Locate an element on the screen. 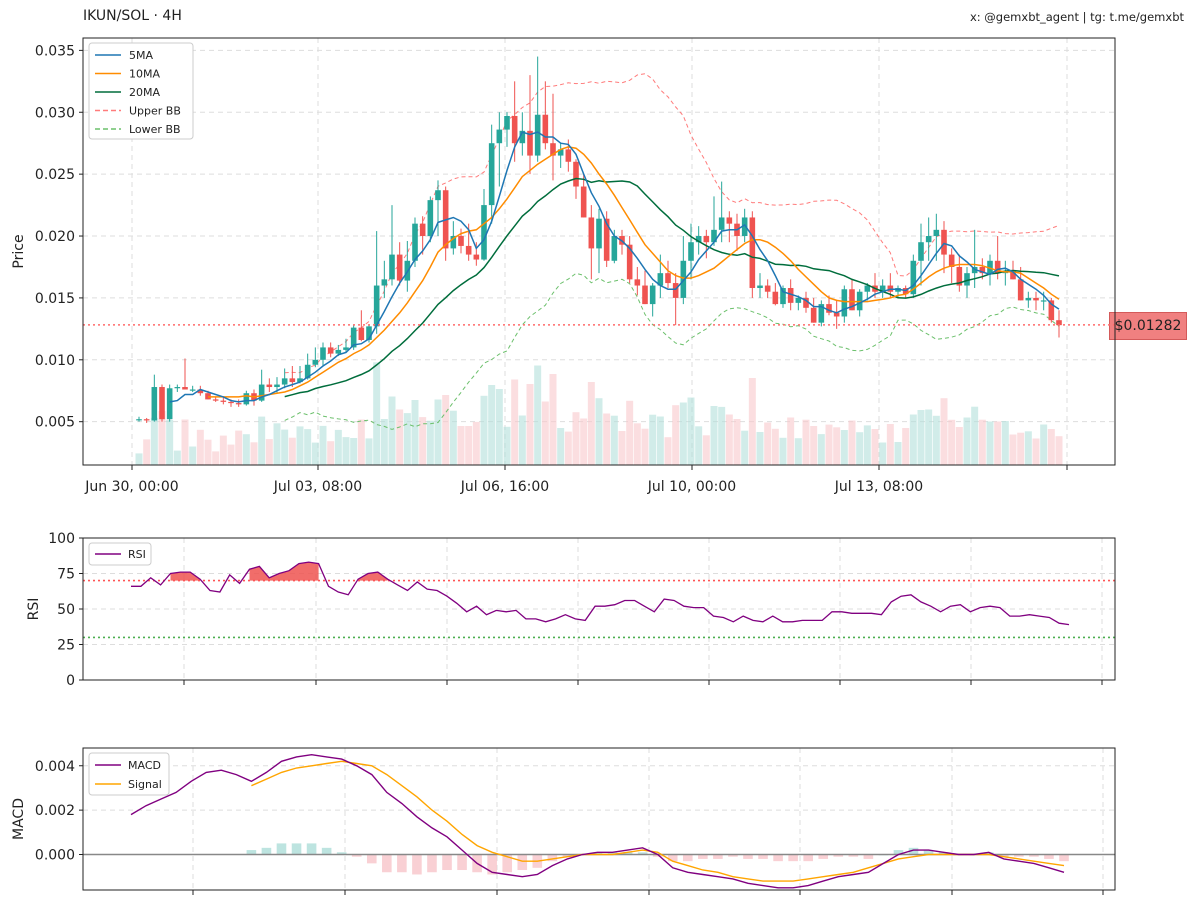 This screenshot has height=910, width=1200. legend-label: MACD is located at coordinates (144, 765).